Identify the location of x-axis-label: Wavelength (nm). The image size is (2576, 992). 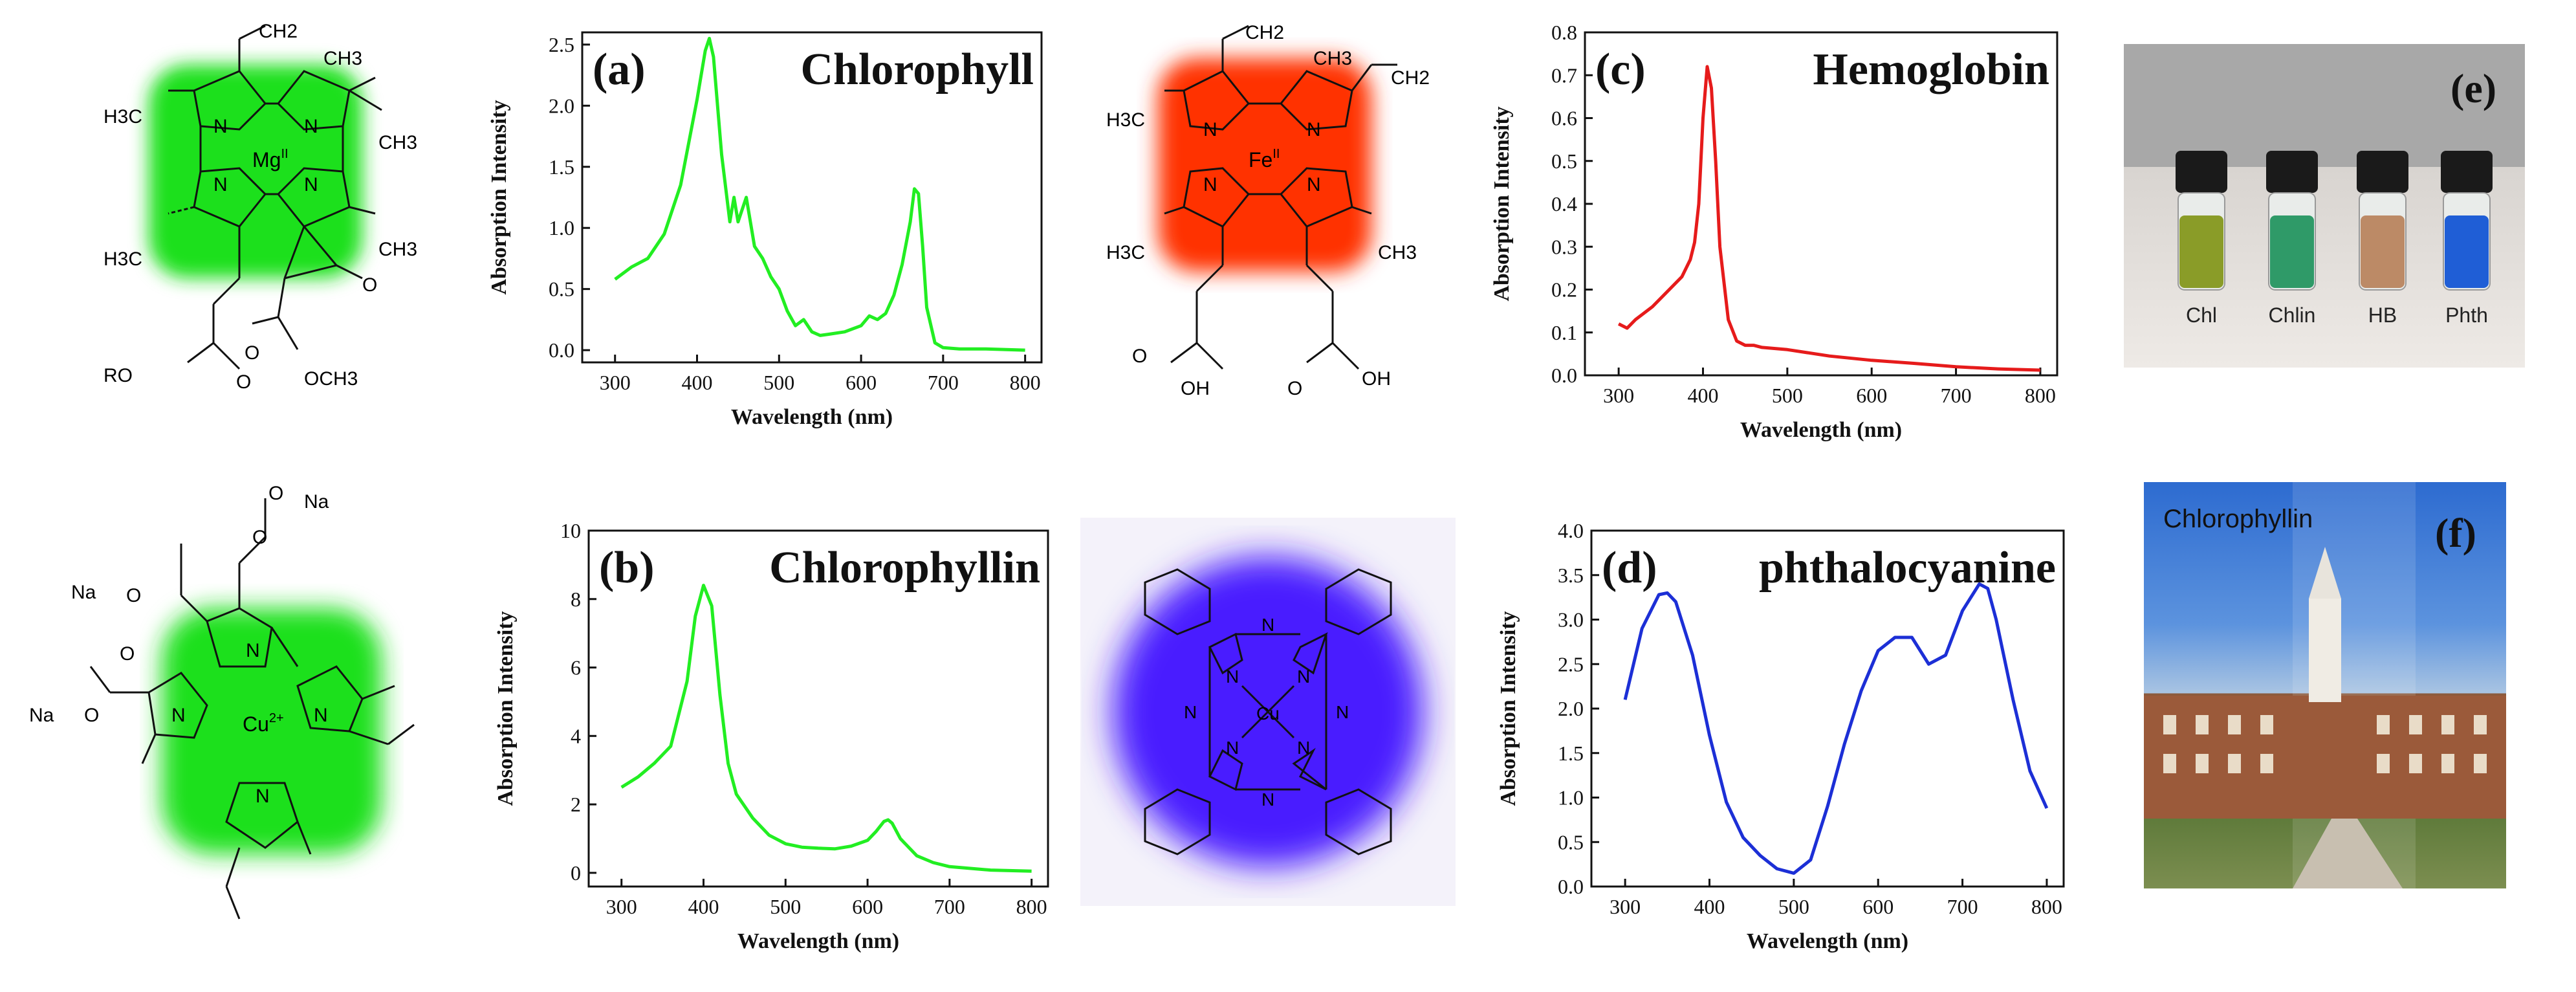
(1821, 430).